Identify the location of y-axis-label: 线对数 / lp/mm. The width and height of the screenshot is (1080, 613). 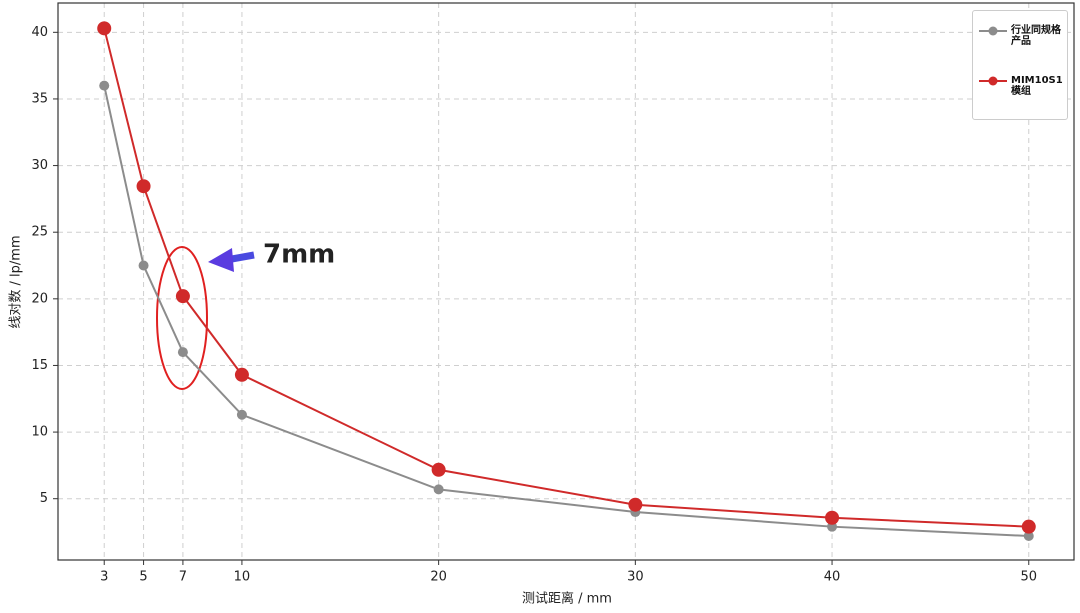
(16, 281).